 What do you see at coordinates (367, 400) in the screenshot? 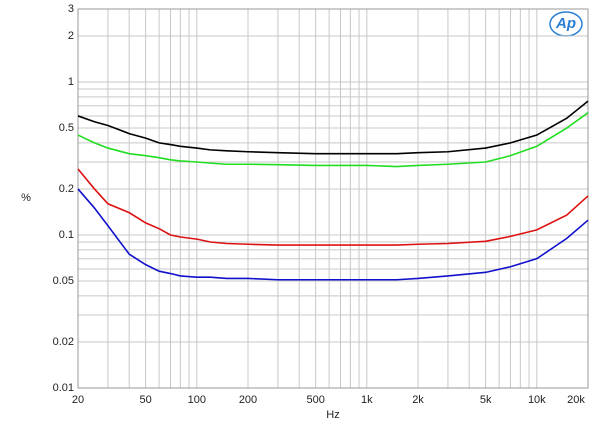
I see `x-tick-label: 1k` at bounding box center [367, 400].